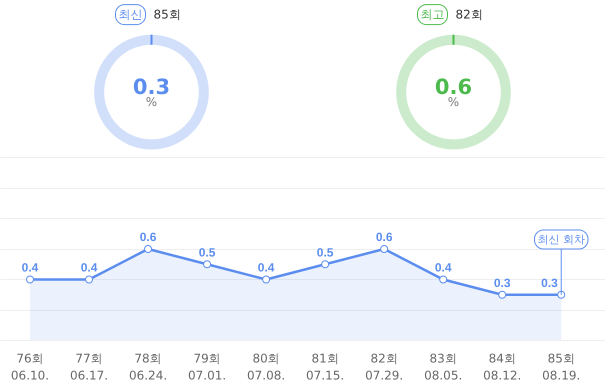 The height and width of the screenshot is (390, 605). What do you see at coordinates (561, 367) in the screenshot?
I see `x-tick-label: 85회 08.19.` at bounding box center [561, 367].